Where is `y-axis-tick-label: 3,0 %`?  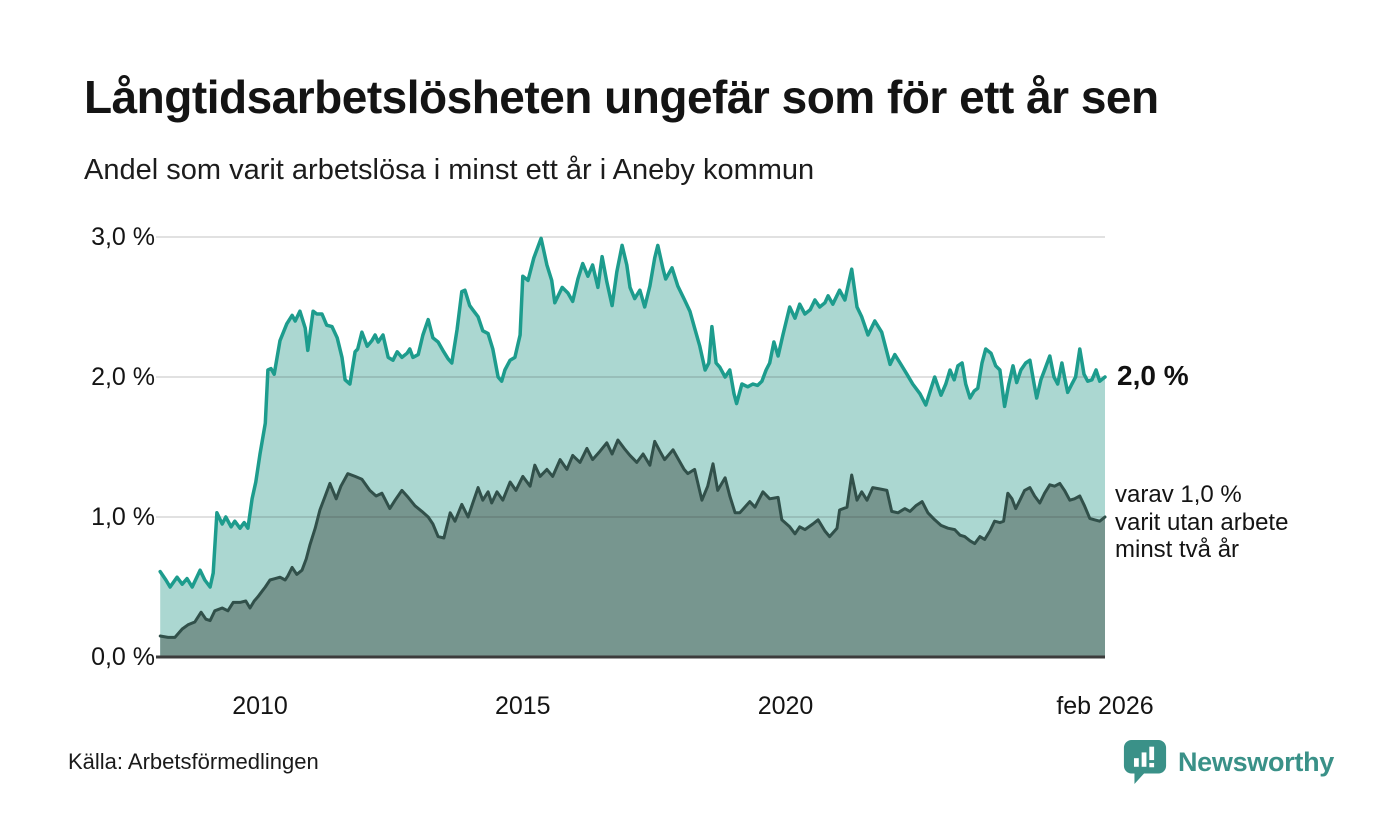 y-axis-tick-label: 3,0 % is located at coordinates (123, 237).